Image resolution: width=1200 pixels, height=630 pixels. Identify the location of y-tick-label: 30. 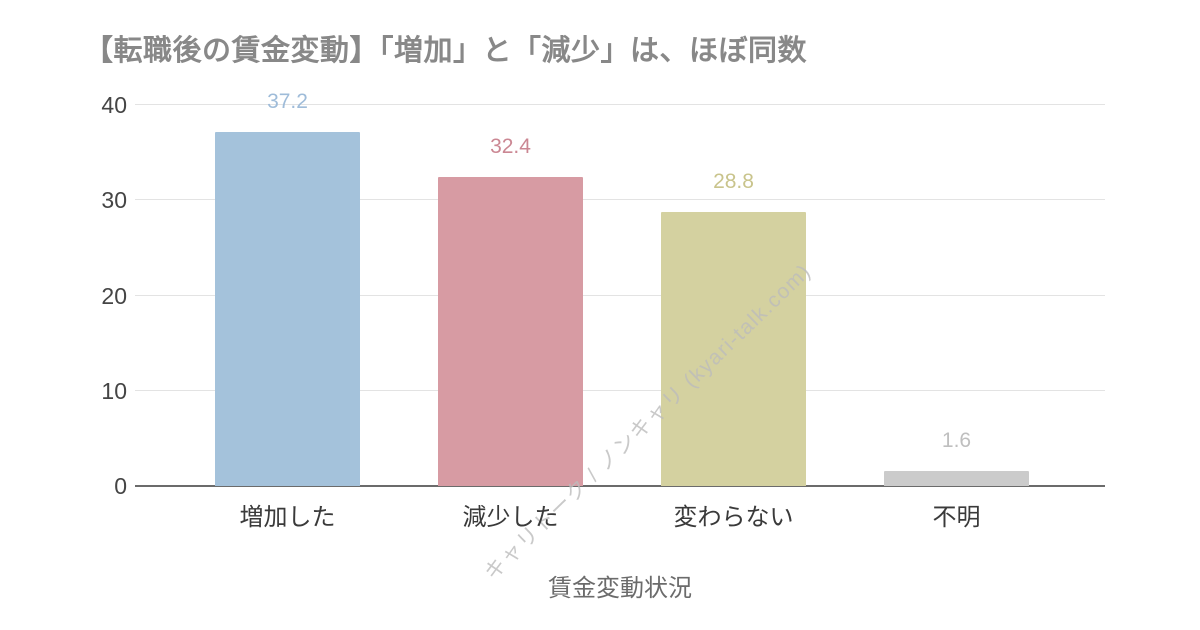
(114, 200).